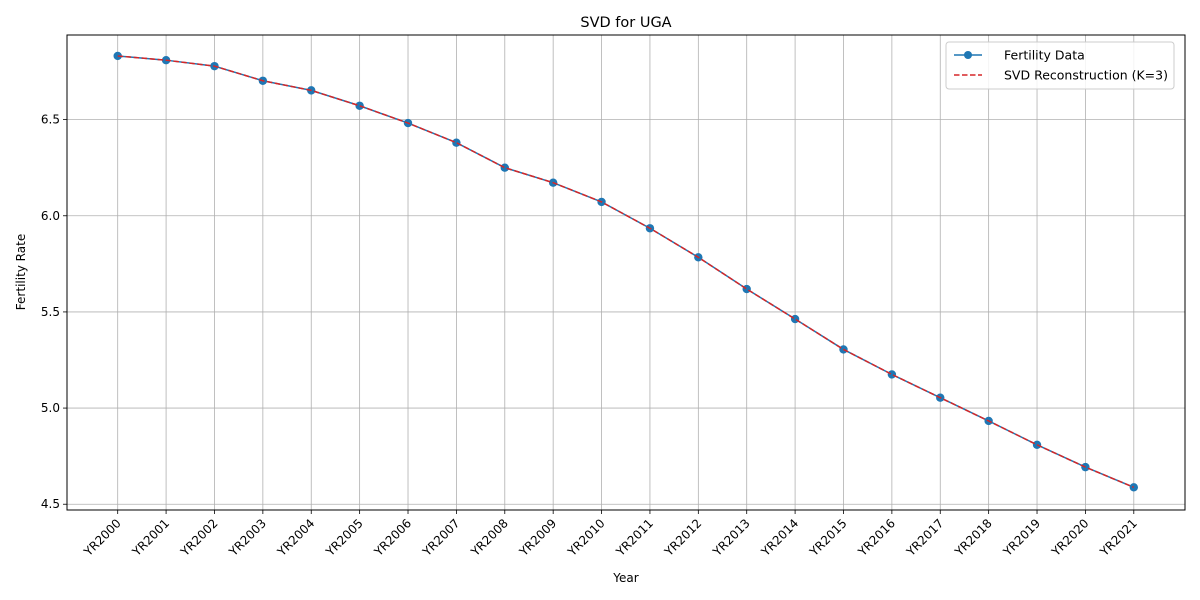 Image resolution: width=1200 pixels, height=600 pixels. Describe the element at coordinates (682, 537) in the screenshot. I see `x-tick-label: YR2012` at that location.